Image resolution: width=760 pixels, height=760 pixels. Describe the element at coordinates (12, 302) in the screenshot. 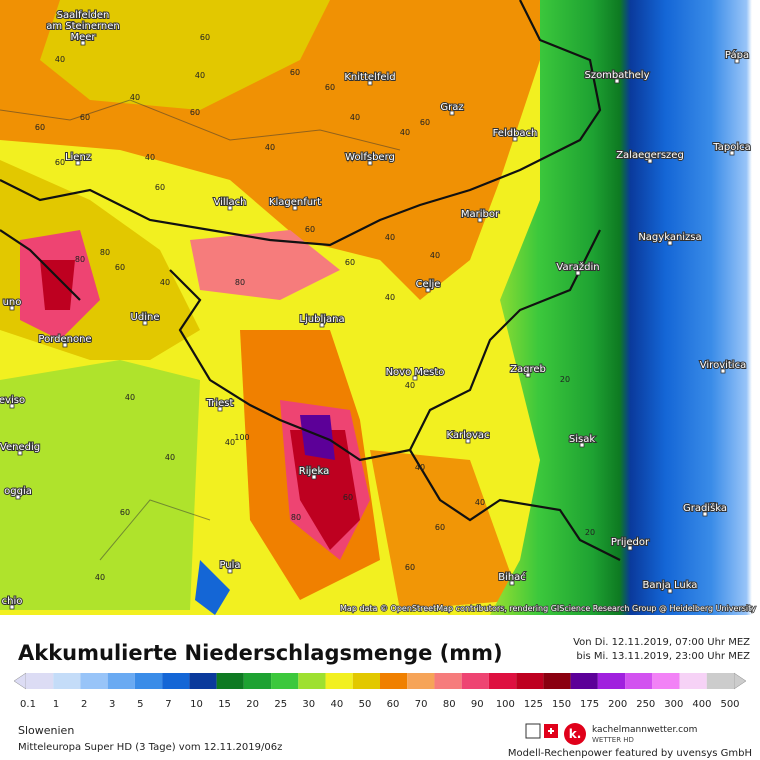

I see `city-label: uno` at that location.